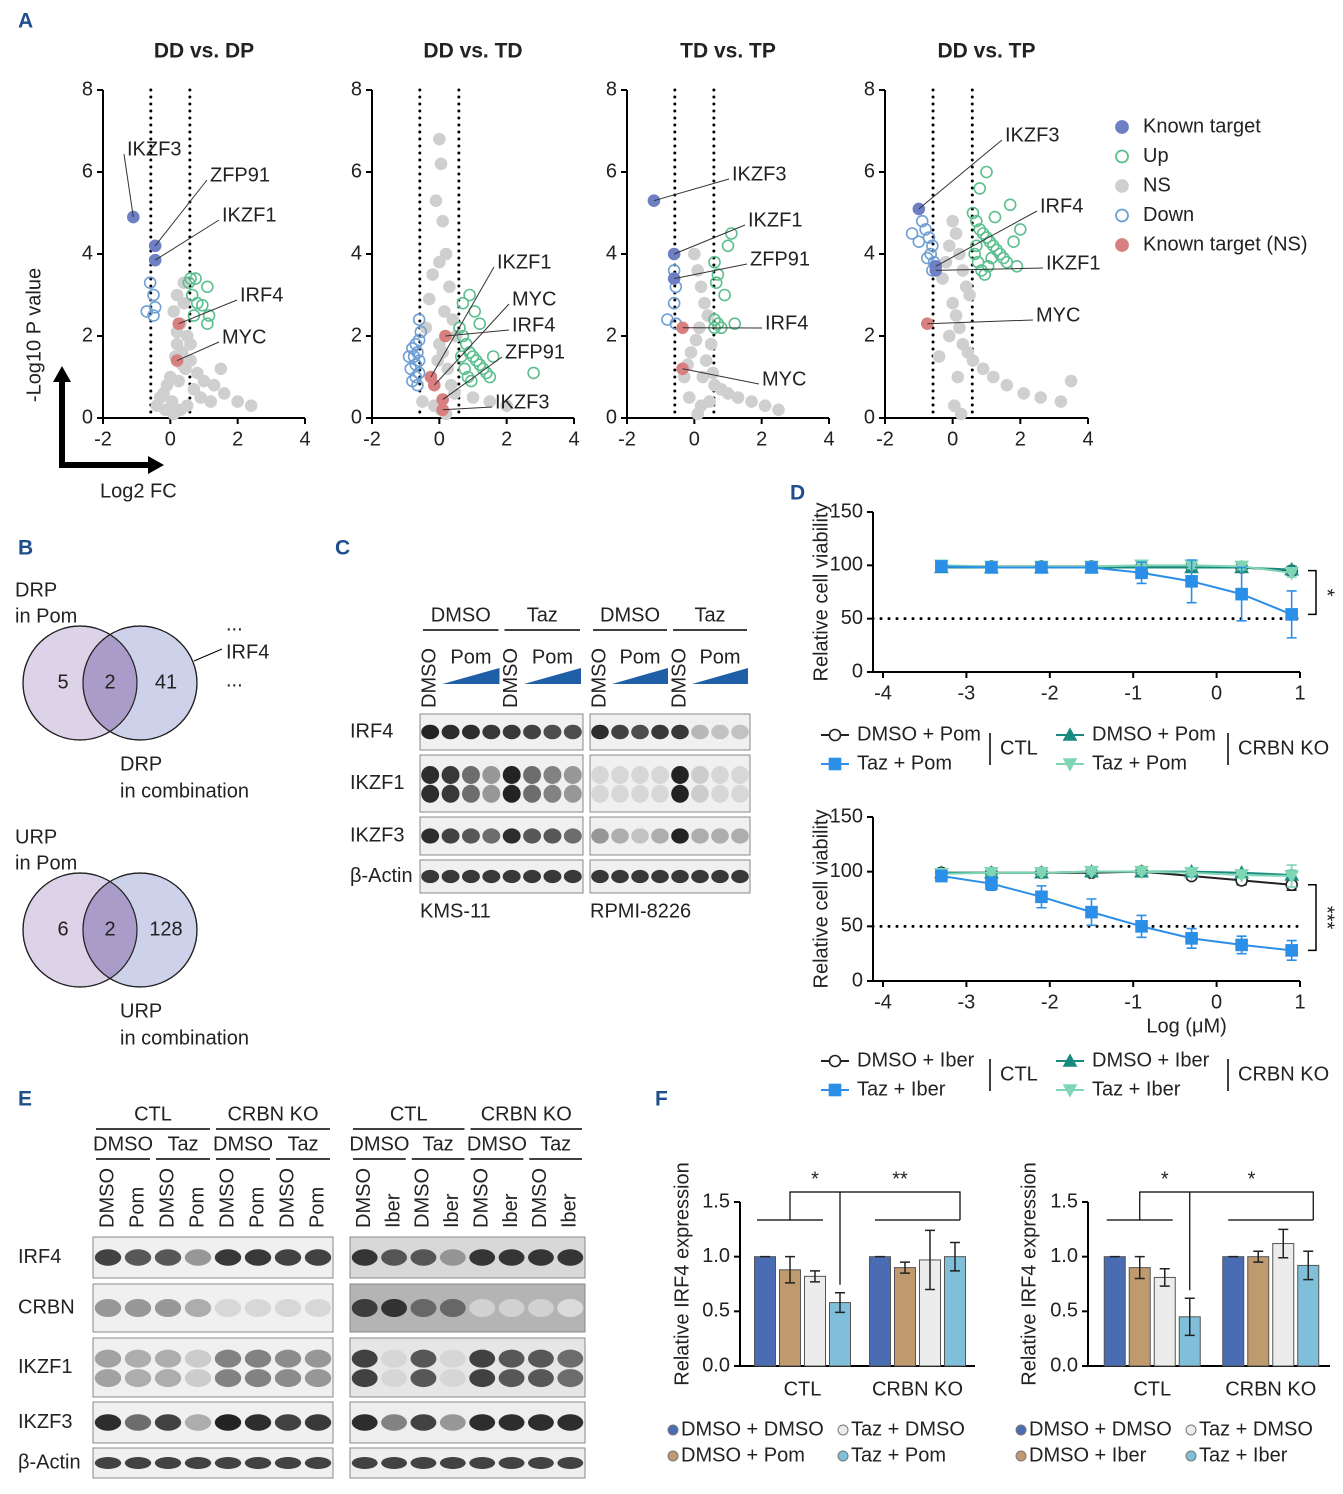 The image size is (1343, 1494). What do you see at coordinates (208, 655) in the screenshot?
I see `callout-line` at bounding box center [208, 655].